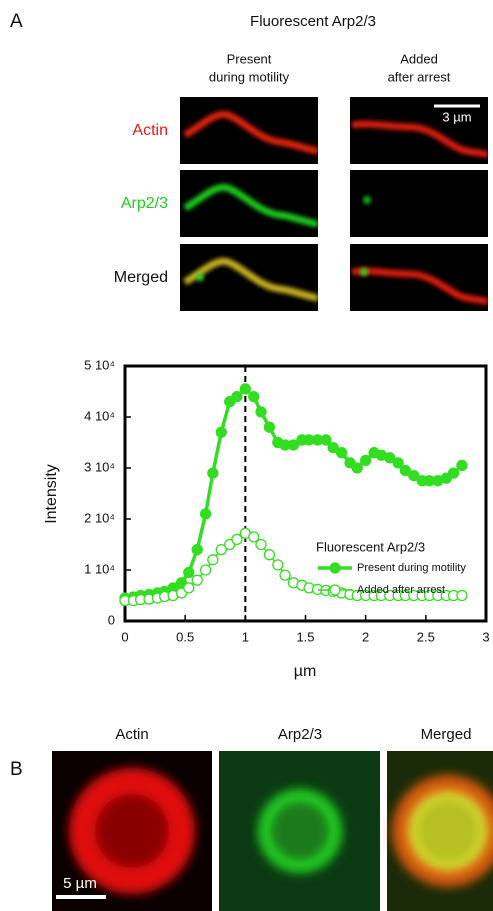 The image size is (493, 911). I want to click on y-axis-label: Intensity, so click(51, 494).